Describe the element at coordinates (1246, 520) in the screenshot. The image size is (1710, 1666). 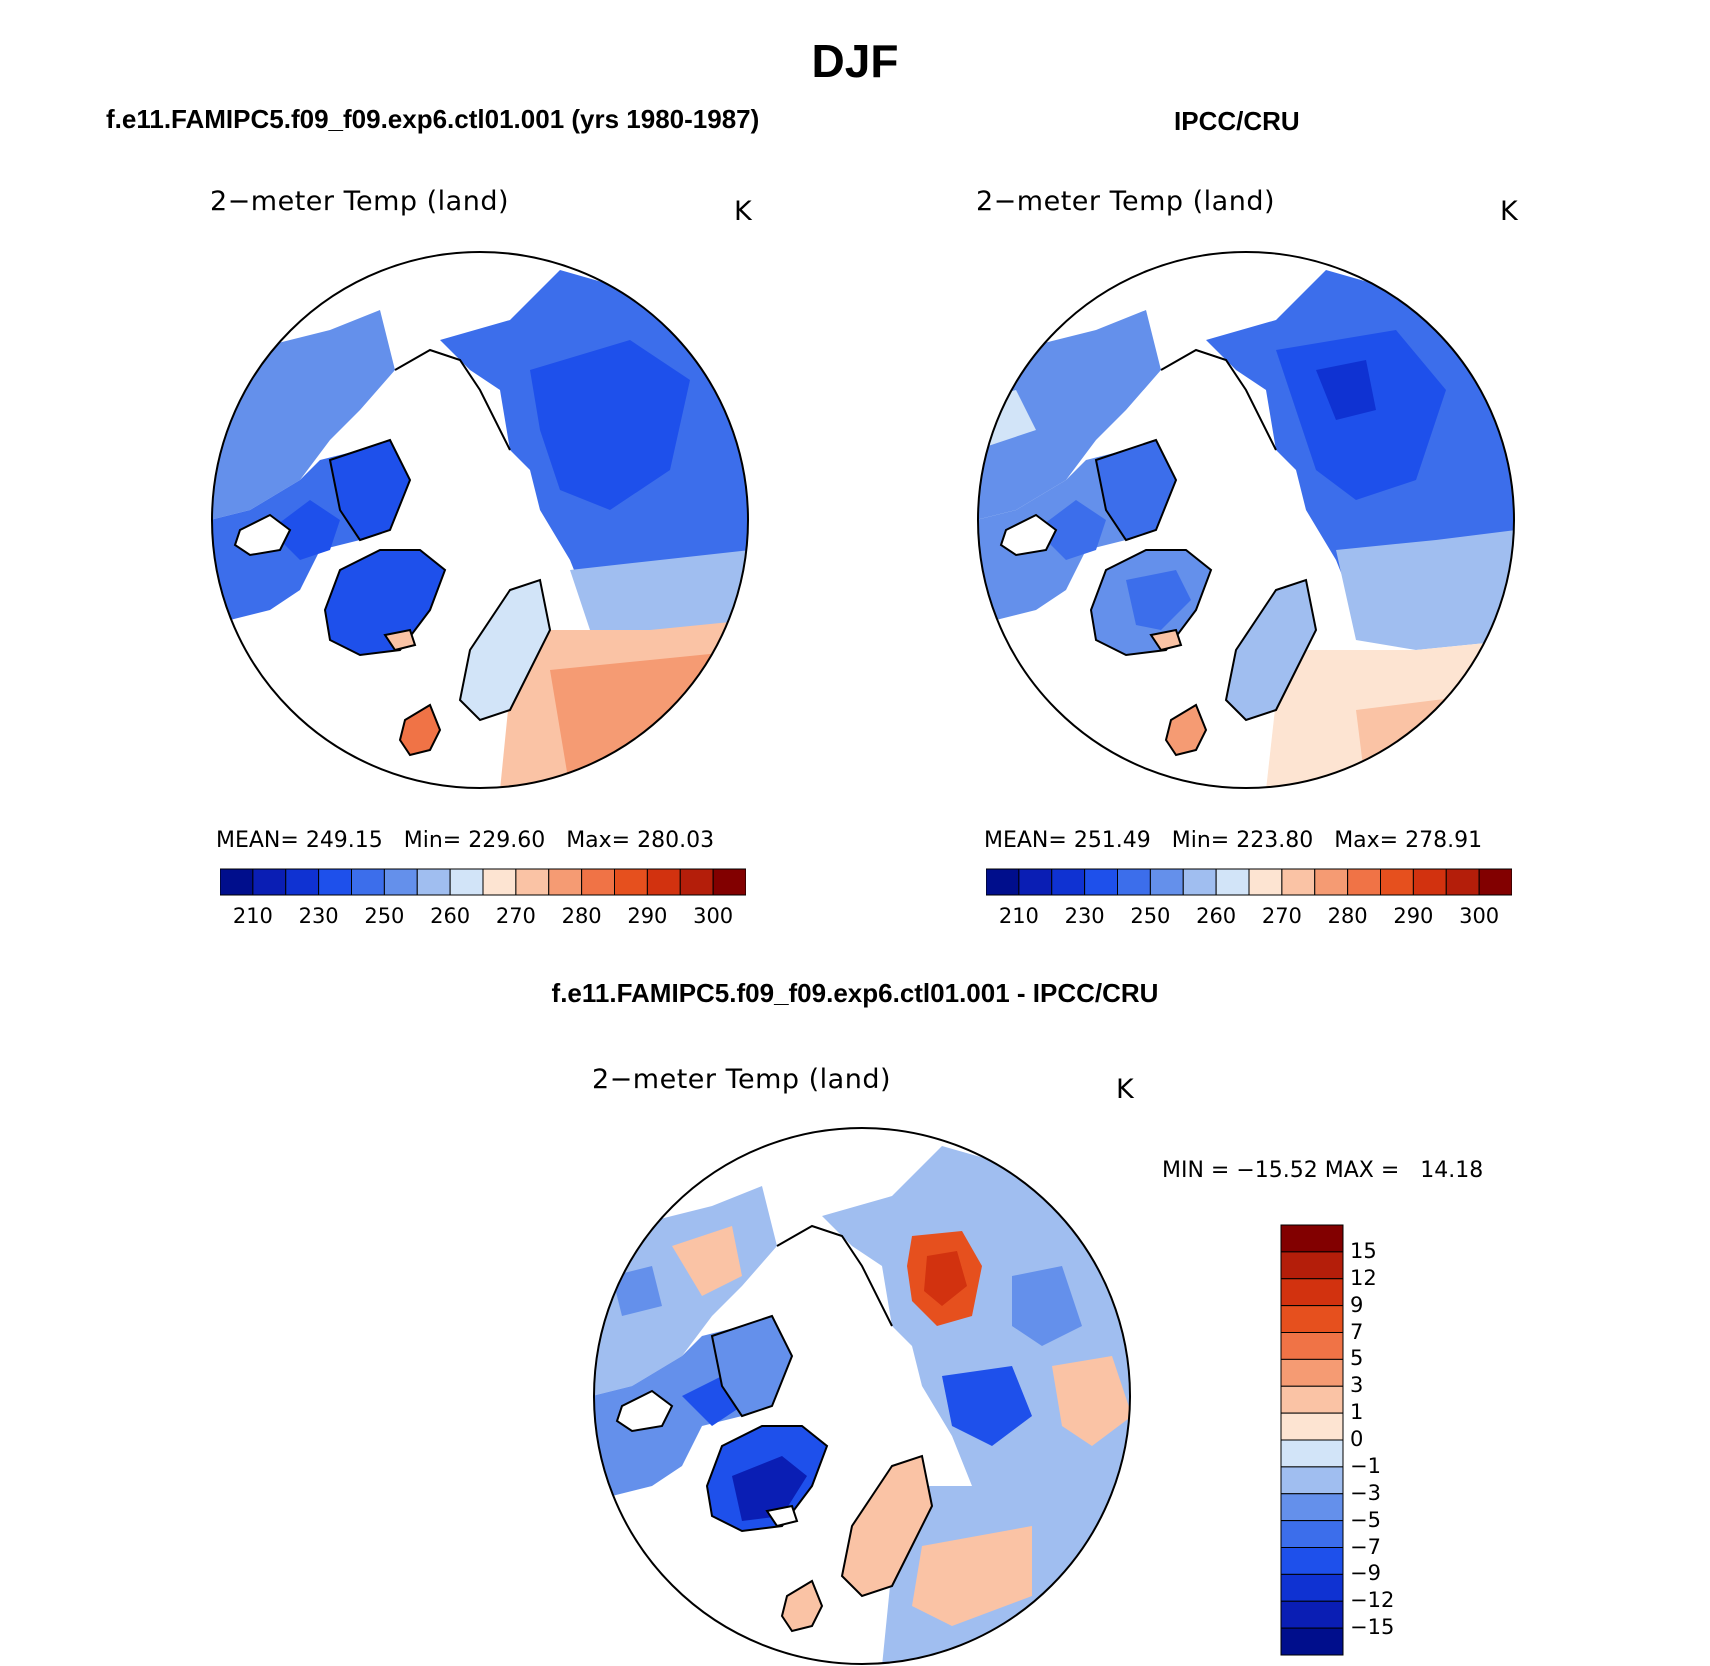
I see `obs-polar-map` at that location.